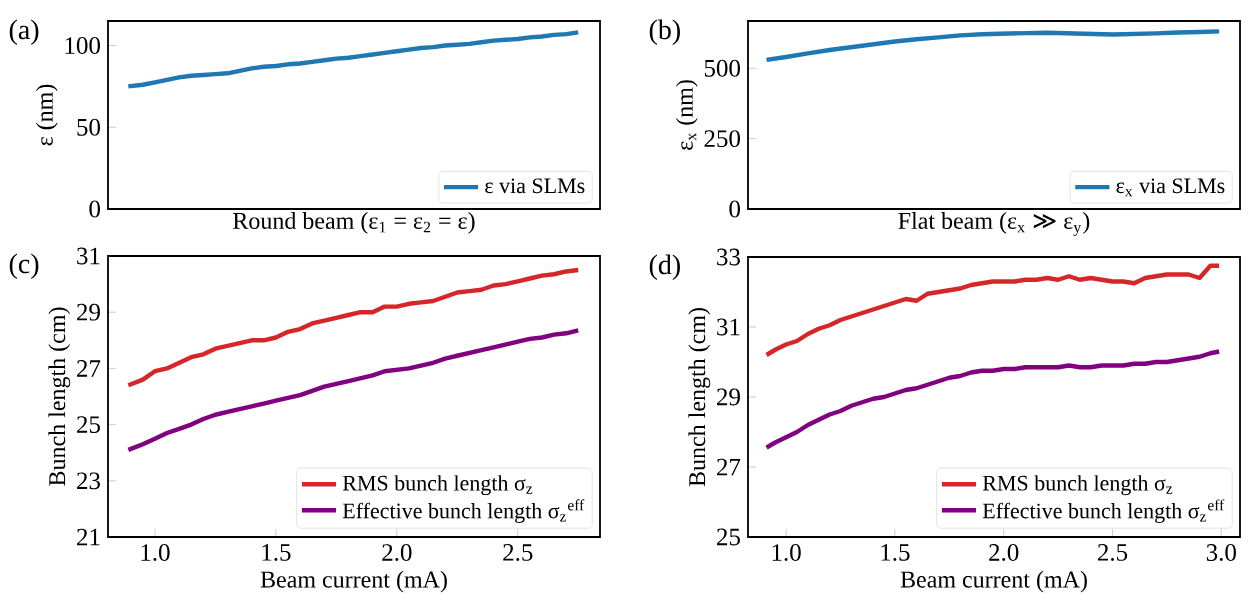 This screenshot has width=1256, height=607. What do you see at coordinates (354, 223) in the screenshot?
I see `x-axis-title: Round beam (ε$_{1}$ = ε$_{2}$ = ε)` at bounding box center [354, 223].